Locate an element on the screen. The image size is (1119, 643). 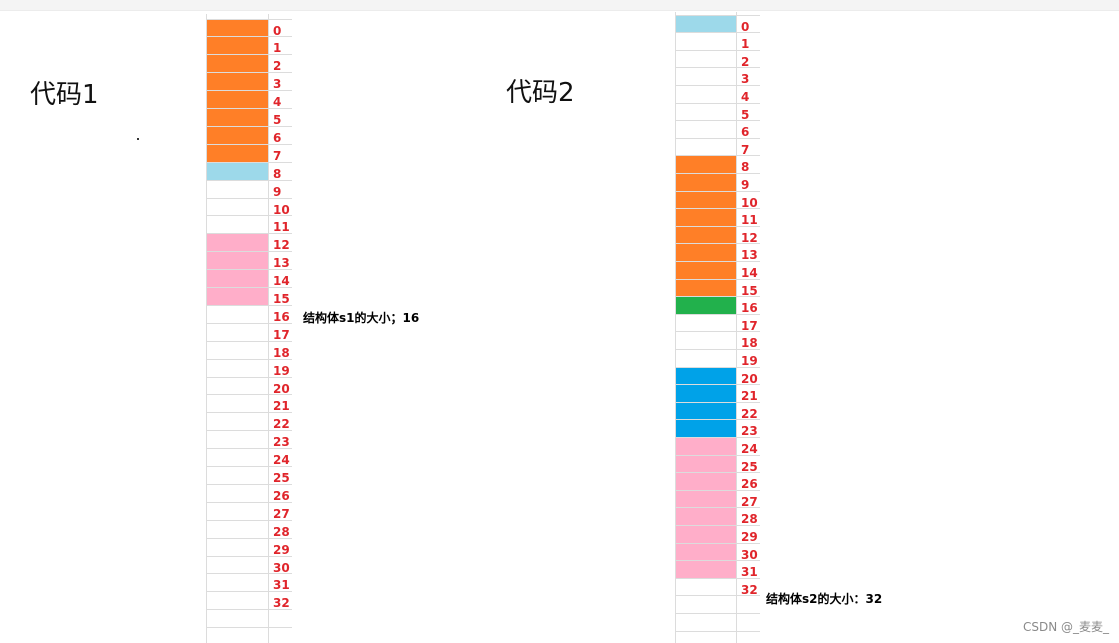
byte-offset-label: 0 is located at coordinates (277, 31).